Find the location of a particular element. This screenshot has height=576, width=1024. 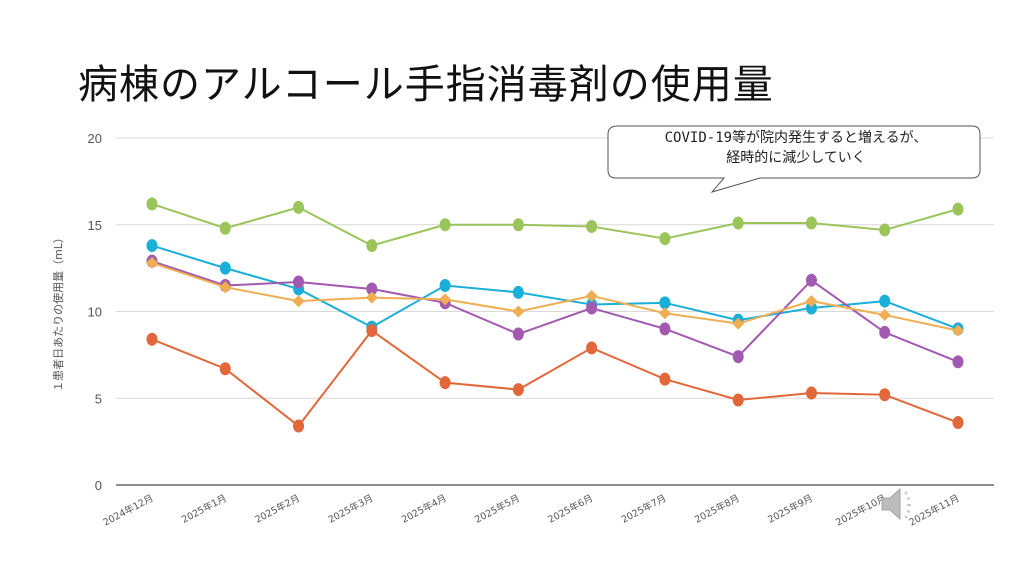

speaker-icon is located at coordinates (898, 504).